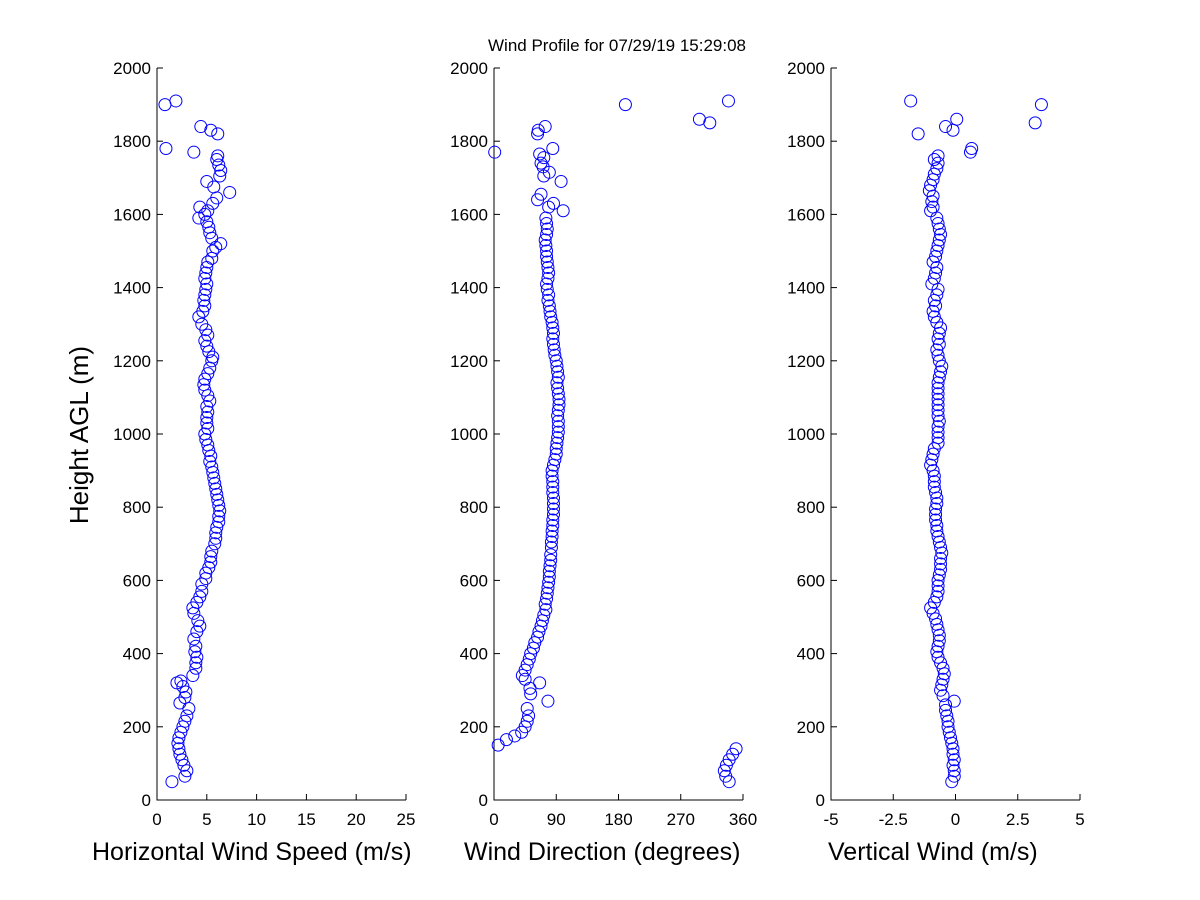  I want to click on x-tick-label: 20, so click(356, 819).